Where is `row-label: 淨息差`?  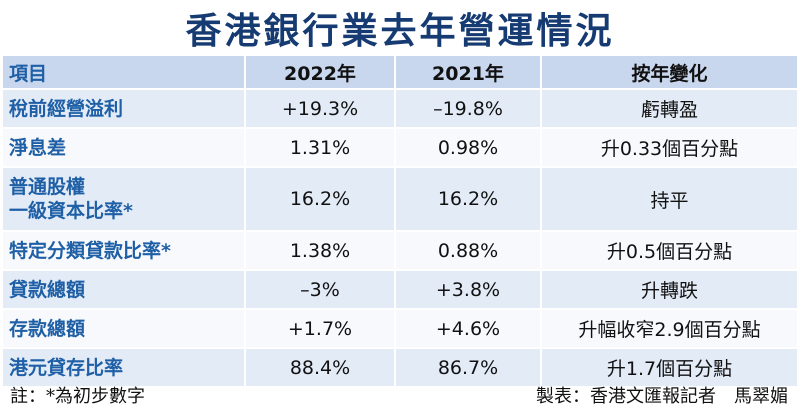 row-label: 淨息差 is located at coordinates (124, 148).